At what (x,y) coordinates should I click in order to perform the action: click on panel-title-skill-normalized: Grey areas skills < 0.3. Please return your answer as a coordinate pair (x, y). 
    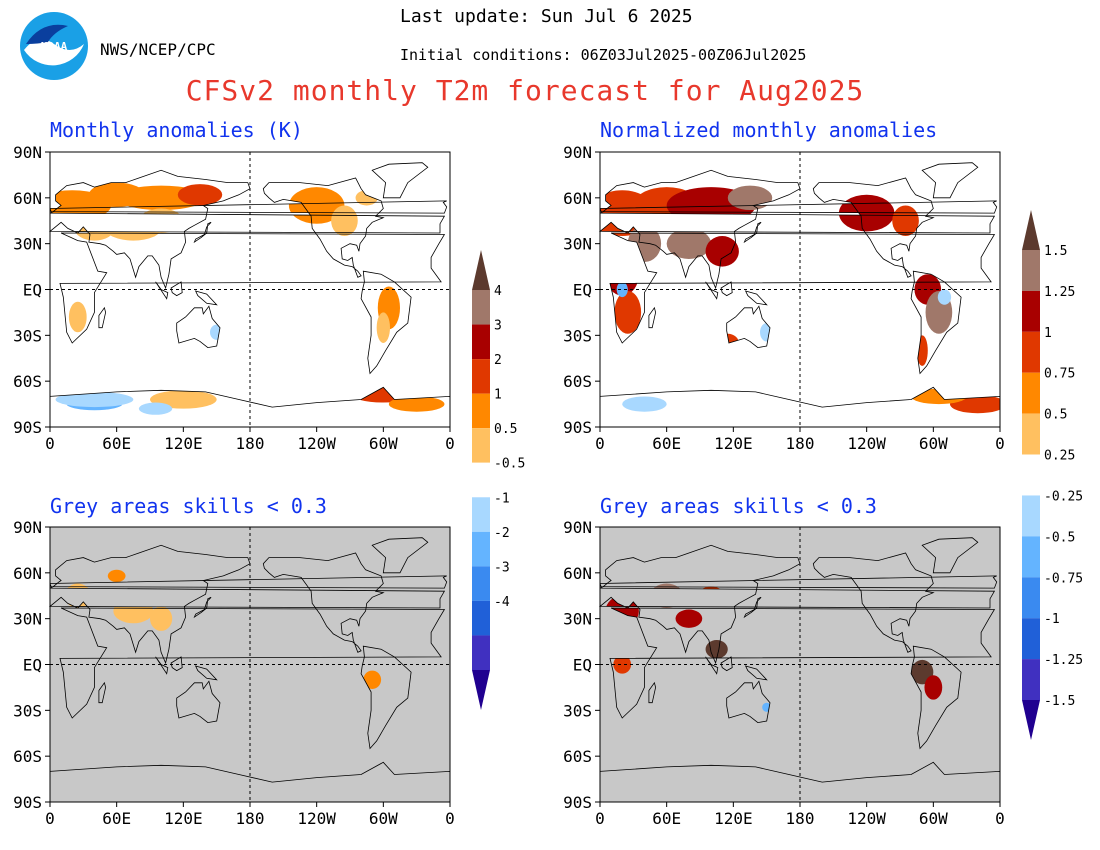
    Looking at the image, I should click on (738, 506).